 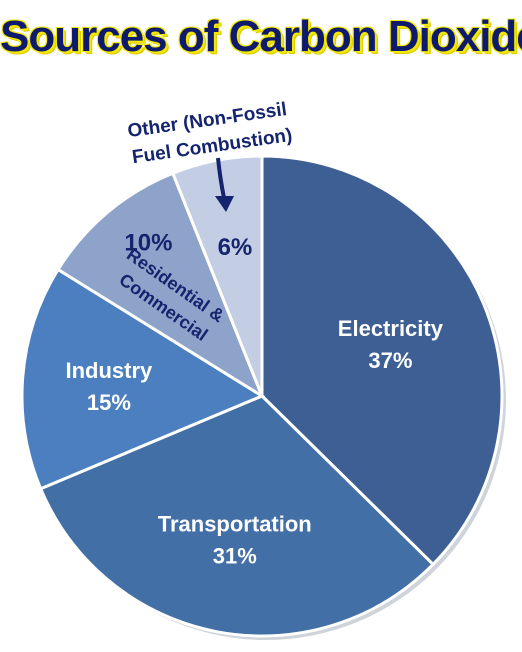 What do you see at coordinates (390, 360) in the screenshot?
I see `slice-value: 37%` at bounding box center [390, 360].